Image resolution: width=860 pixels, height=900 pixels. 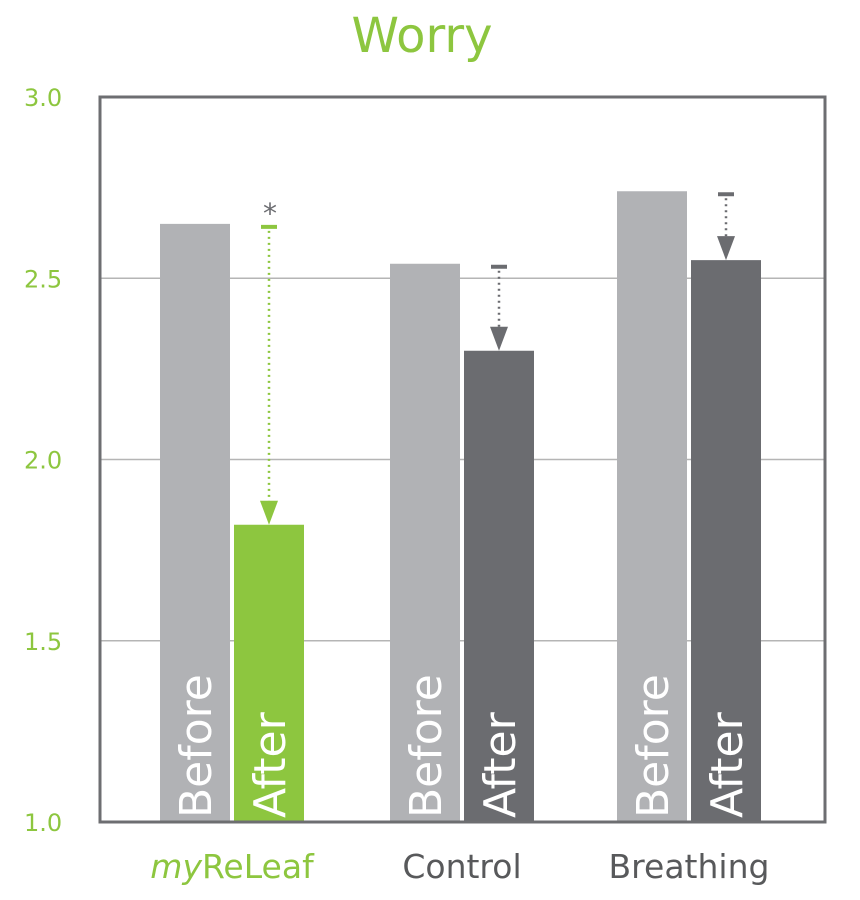 I want to click on category-label: Control, so click(x=461, y=866).